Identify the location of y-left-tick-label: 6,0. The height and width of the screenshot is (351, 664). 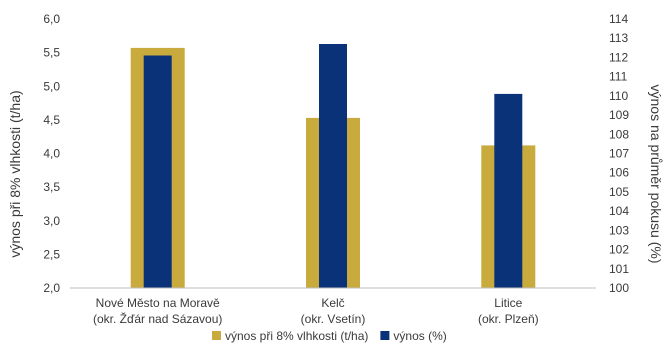
(51, 19).